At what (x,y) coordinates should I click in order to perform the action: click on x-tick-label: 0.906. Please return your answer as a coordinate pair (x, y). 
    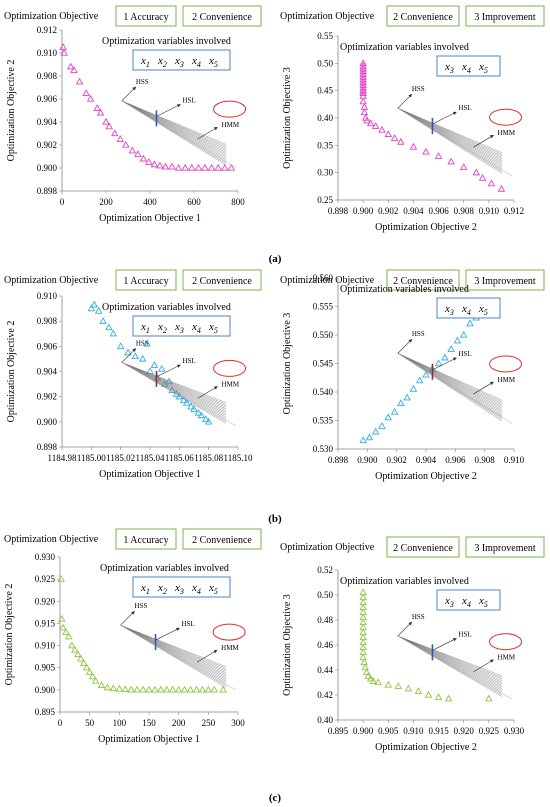
    Looking at the image, I should click on (455, 460).